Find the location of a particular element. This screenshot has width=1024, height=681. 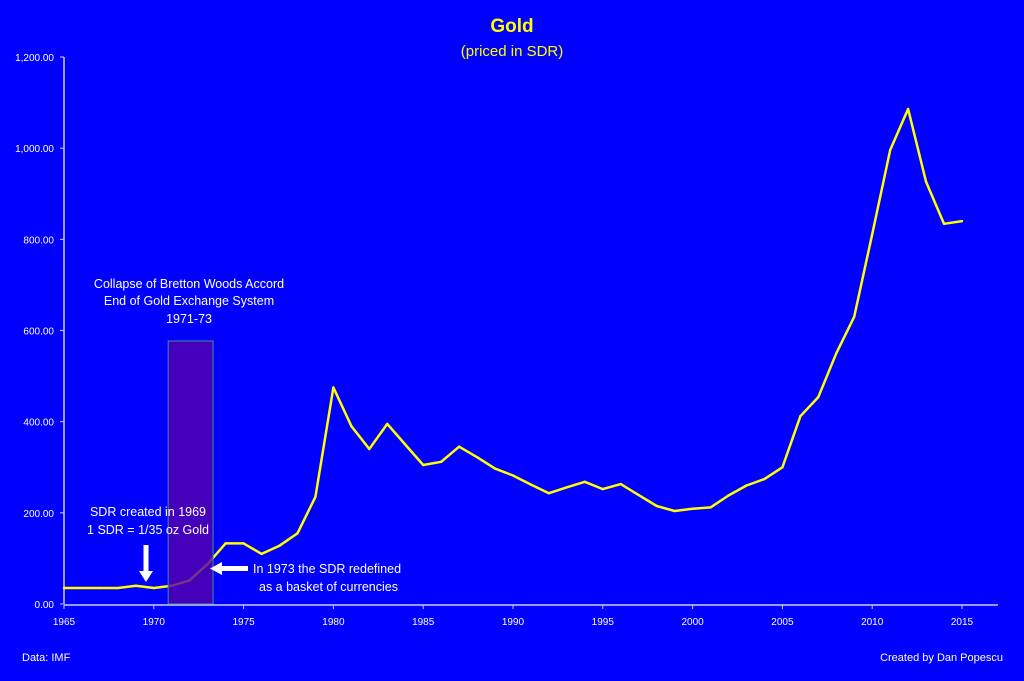

x-tick-label: 1975 is located at coordinates (243, 622).